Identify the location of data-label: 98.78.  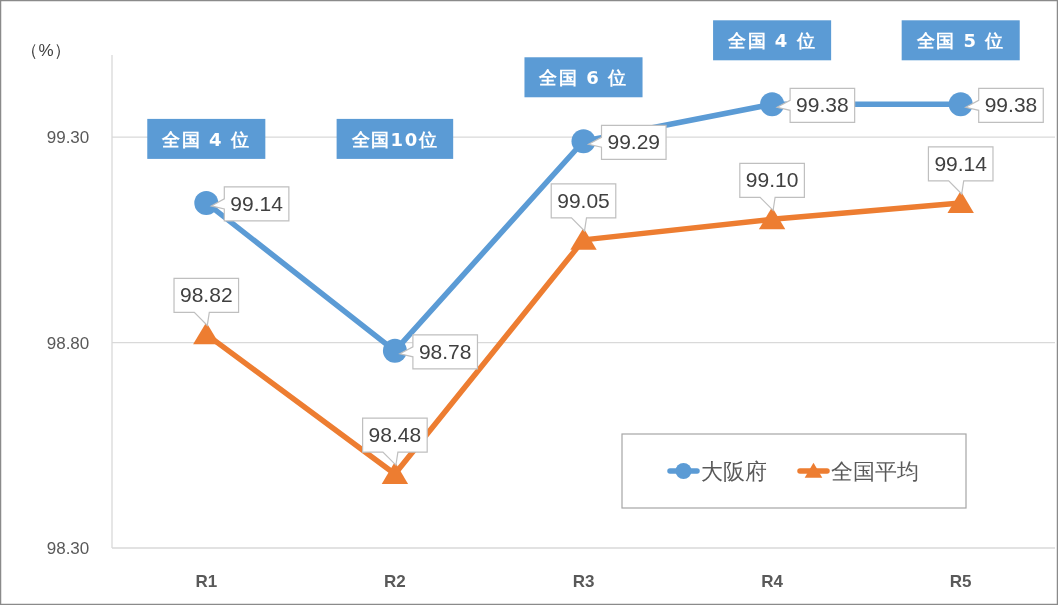
(445, 351).